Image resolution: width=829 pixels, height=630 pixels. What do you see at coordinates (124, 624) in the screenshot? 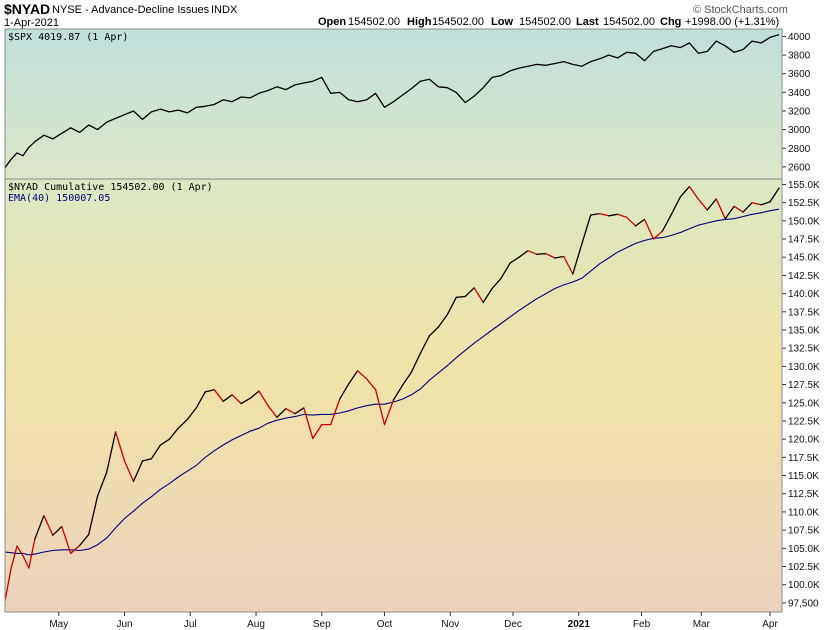
I see `x-tick-label: Jun` at bounding box center [124, 624].